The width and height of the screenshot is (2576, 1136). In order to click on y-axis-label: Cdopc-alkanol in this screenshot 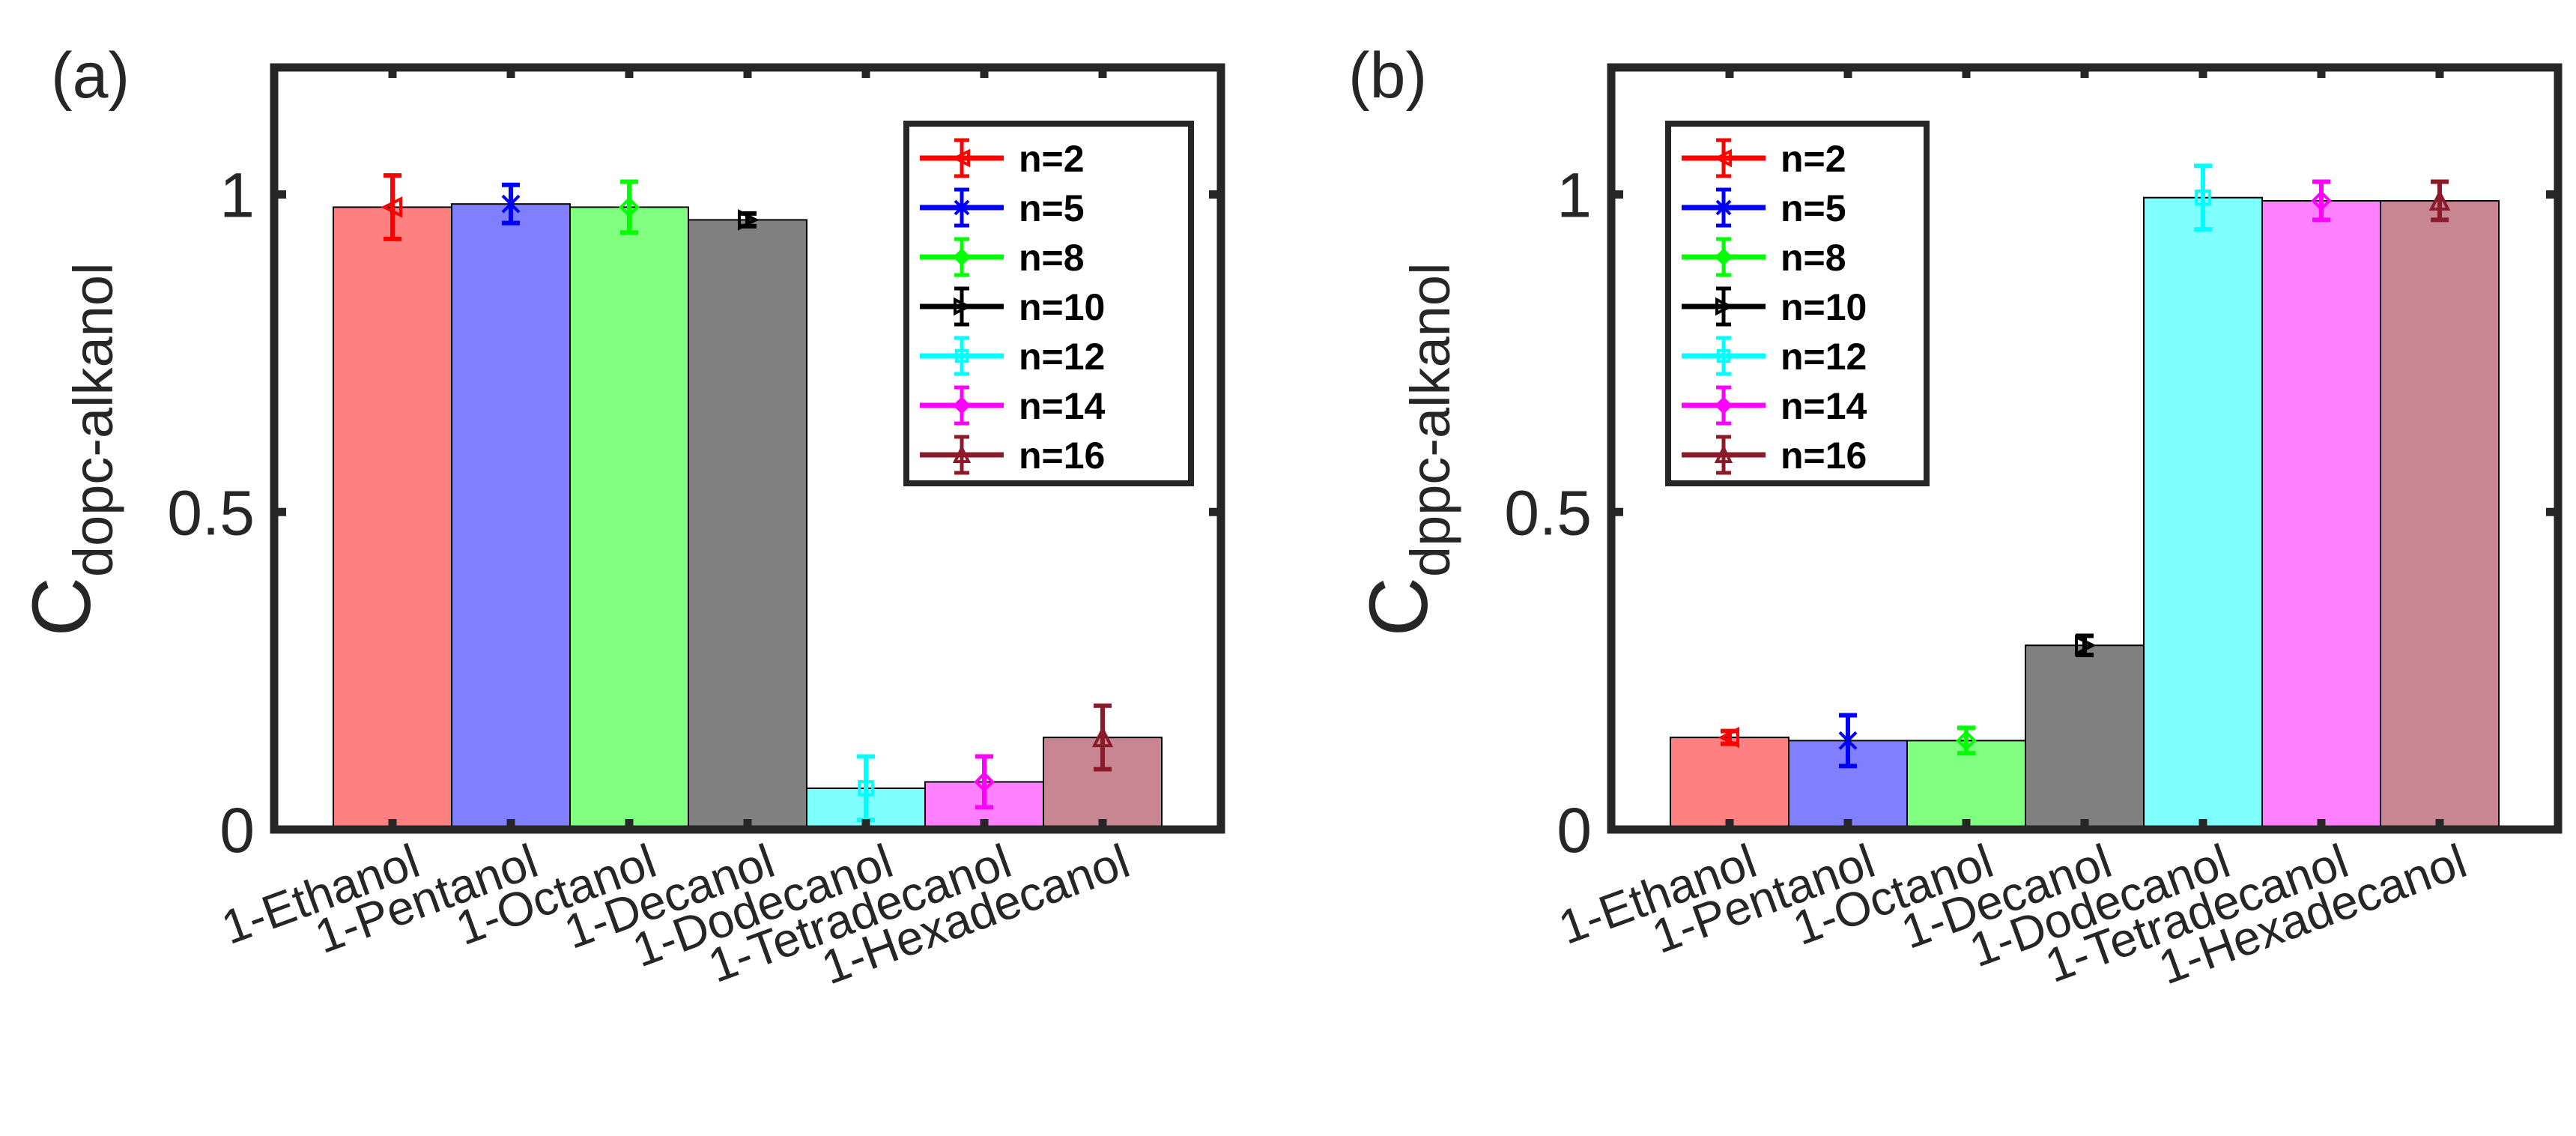, I will do `click(70, 449)`.